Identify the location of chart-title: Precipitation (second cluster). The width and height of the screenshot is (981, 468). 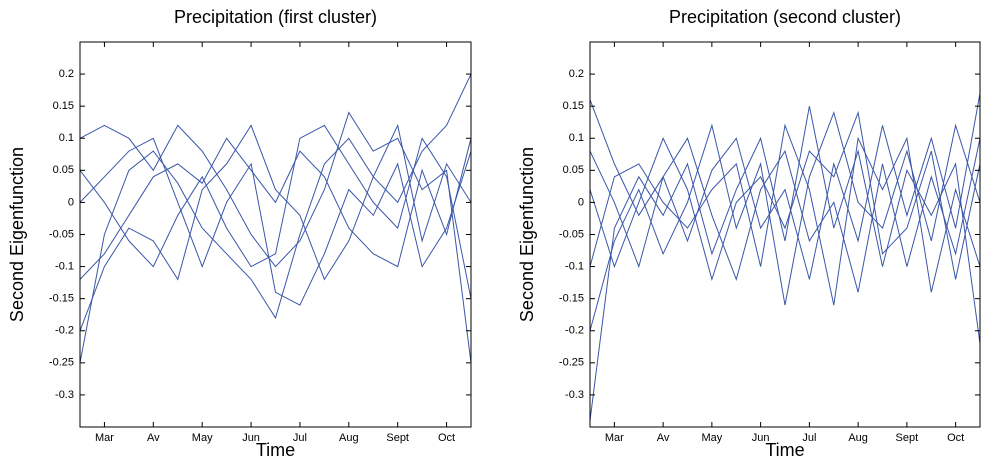
(785, 17).